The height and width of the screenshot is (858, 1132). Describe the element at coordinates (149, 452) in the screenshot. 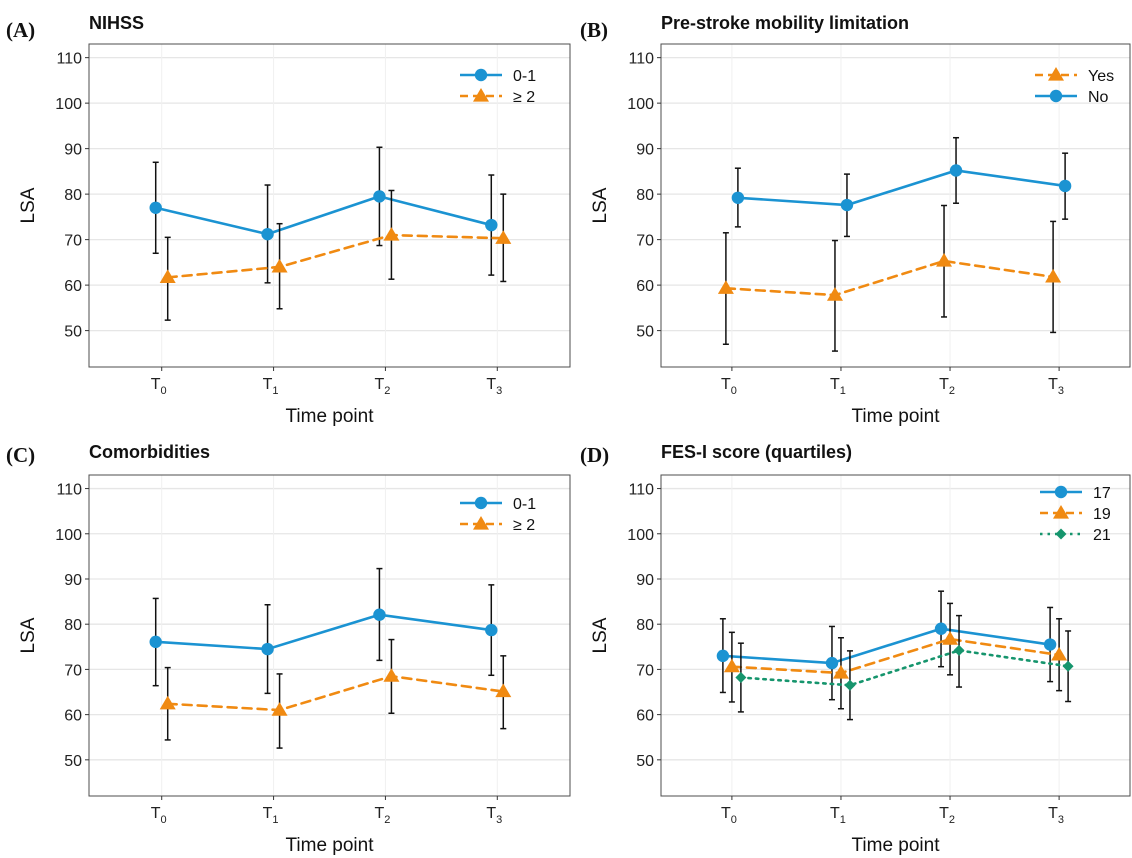

I see `panel-title: Comorbidities` at that location.